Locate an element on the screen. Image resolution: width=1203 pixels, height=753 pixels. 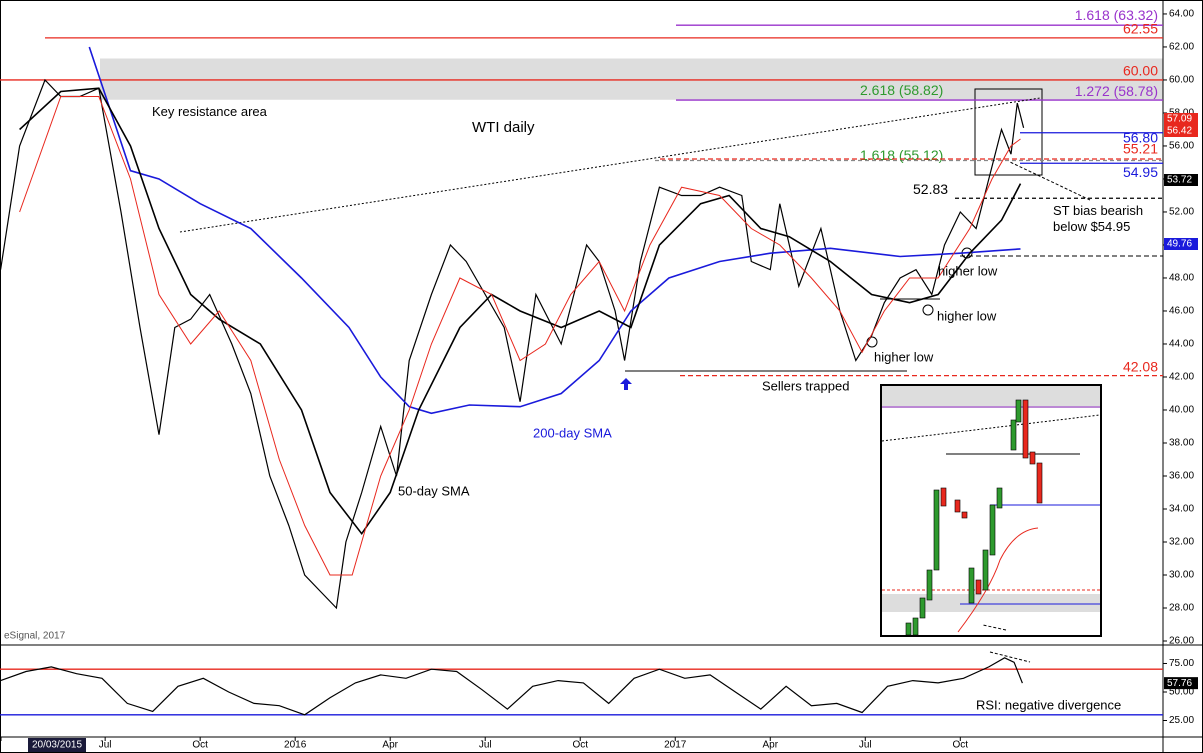
level-label: 42.08 is located at coordinates (1140, 366).